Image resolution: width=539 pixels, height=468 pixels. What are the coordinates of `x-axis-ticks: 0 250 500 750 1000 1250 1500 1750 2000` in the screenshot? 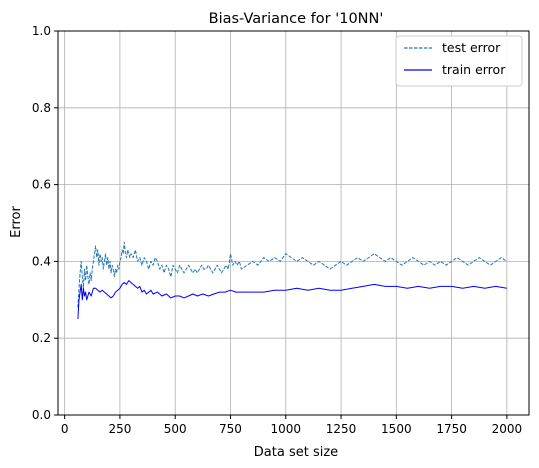 It's located at (291, 425).